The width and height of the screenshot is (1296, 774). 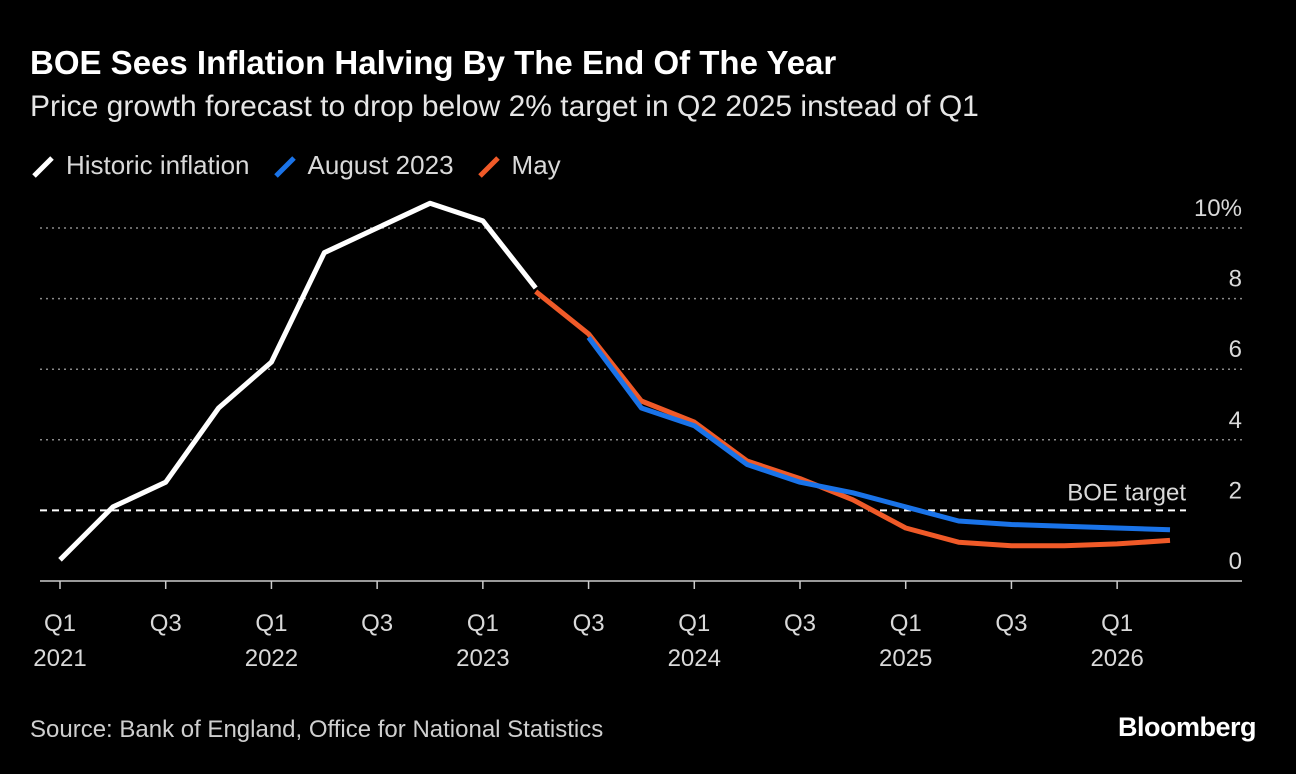 What do you see at coordinates (1218, 208) in the screenshot?
I see `y-tick-label: 10%` at bounding box center [1218, 208].